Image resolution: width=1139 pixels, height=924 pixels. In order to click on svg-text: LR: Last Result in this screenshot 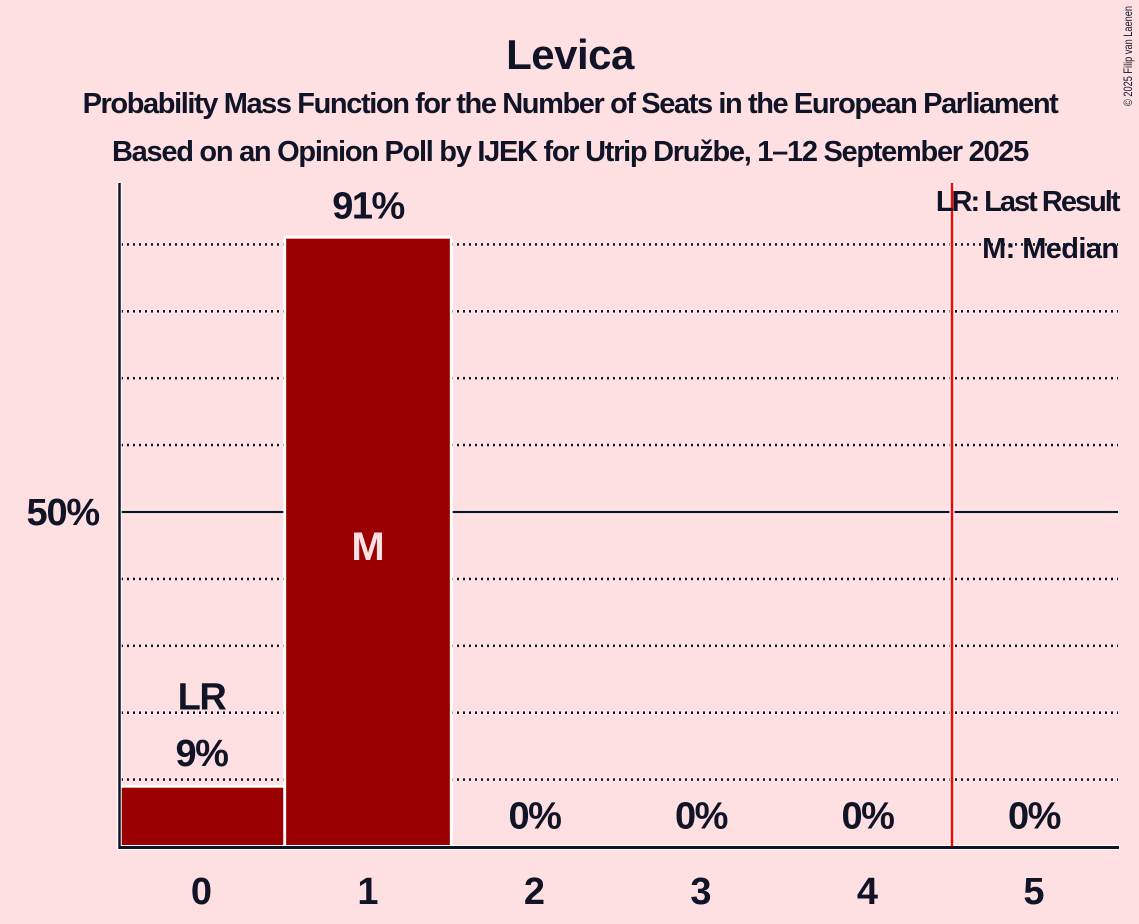, I will do `click(1028, 202)`.